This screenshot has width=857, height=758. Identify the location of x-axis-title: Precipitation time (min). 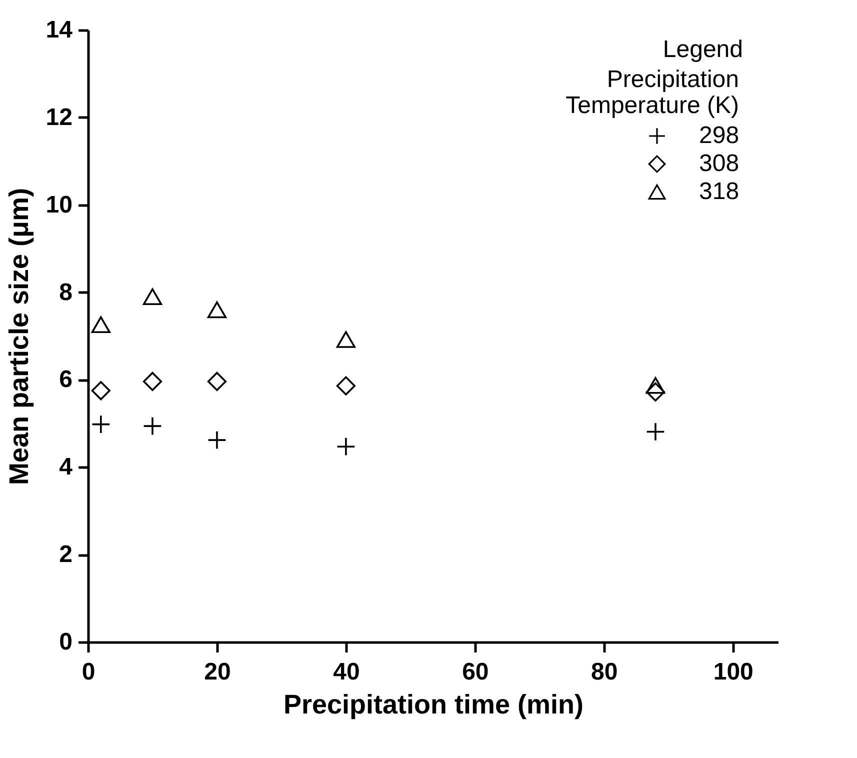
(433, 705).